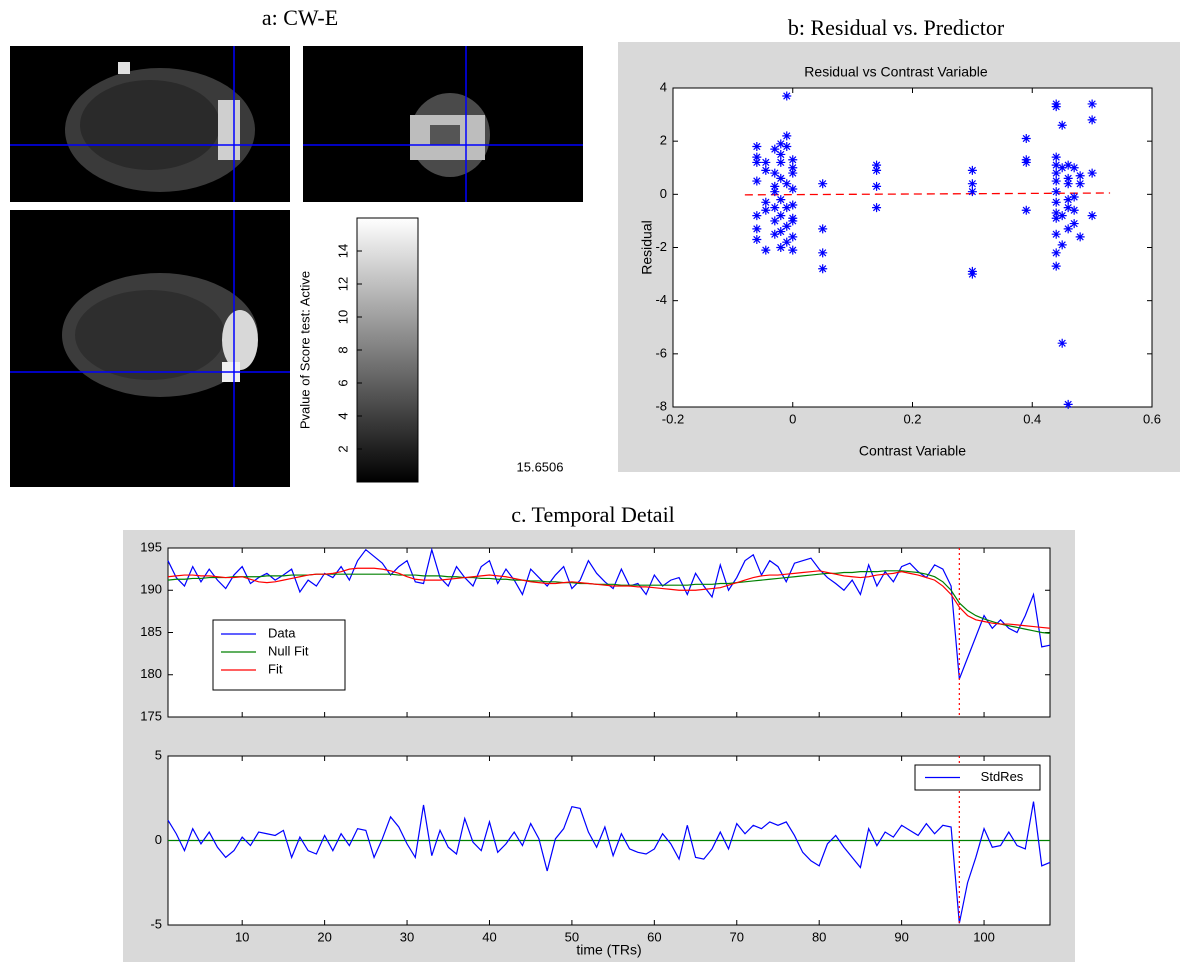 The width and height of the screenshot is (1187, 977). What do you see at coordinates (242, 936) in the screenshot?
I see `x-tick-label: 10` at bounding box center [242, 936].